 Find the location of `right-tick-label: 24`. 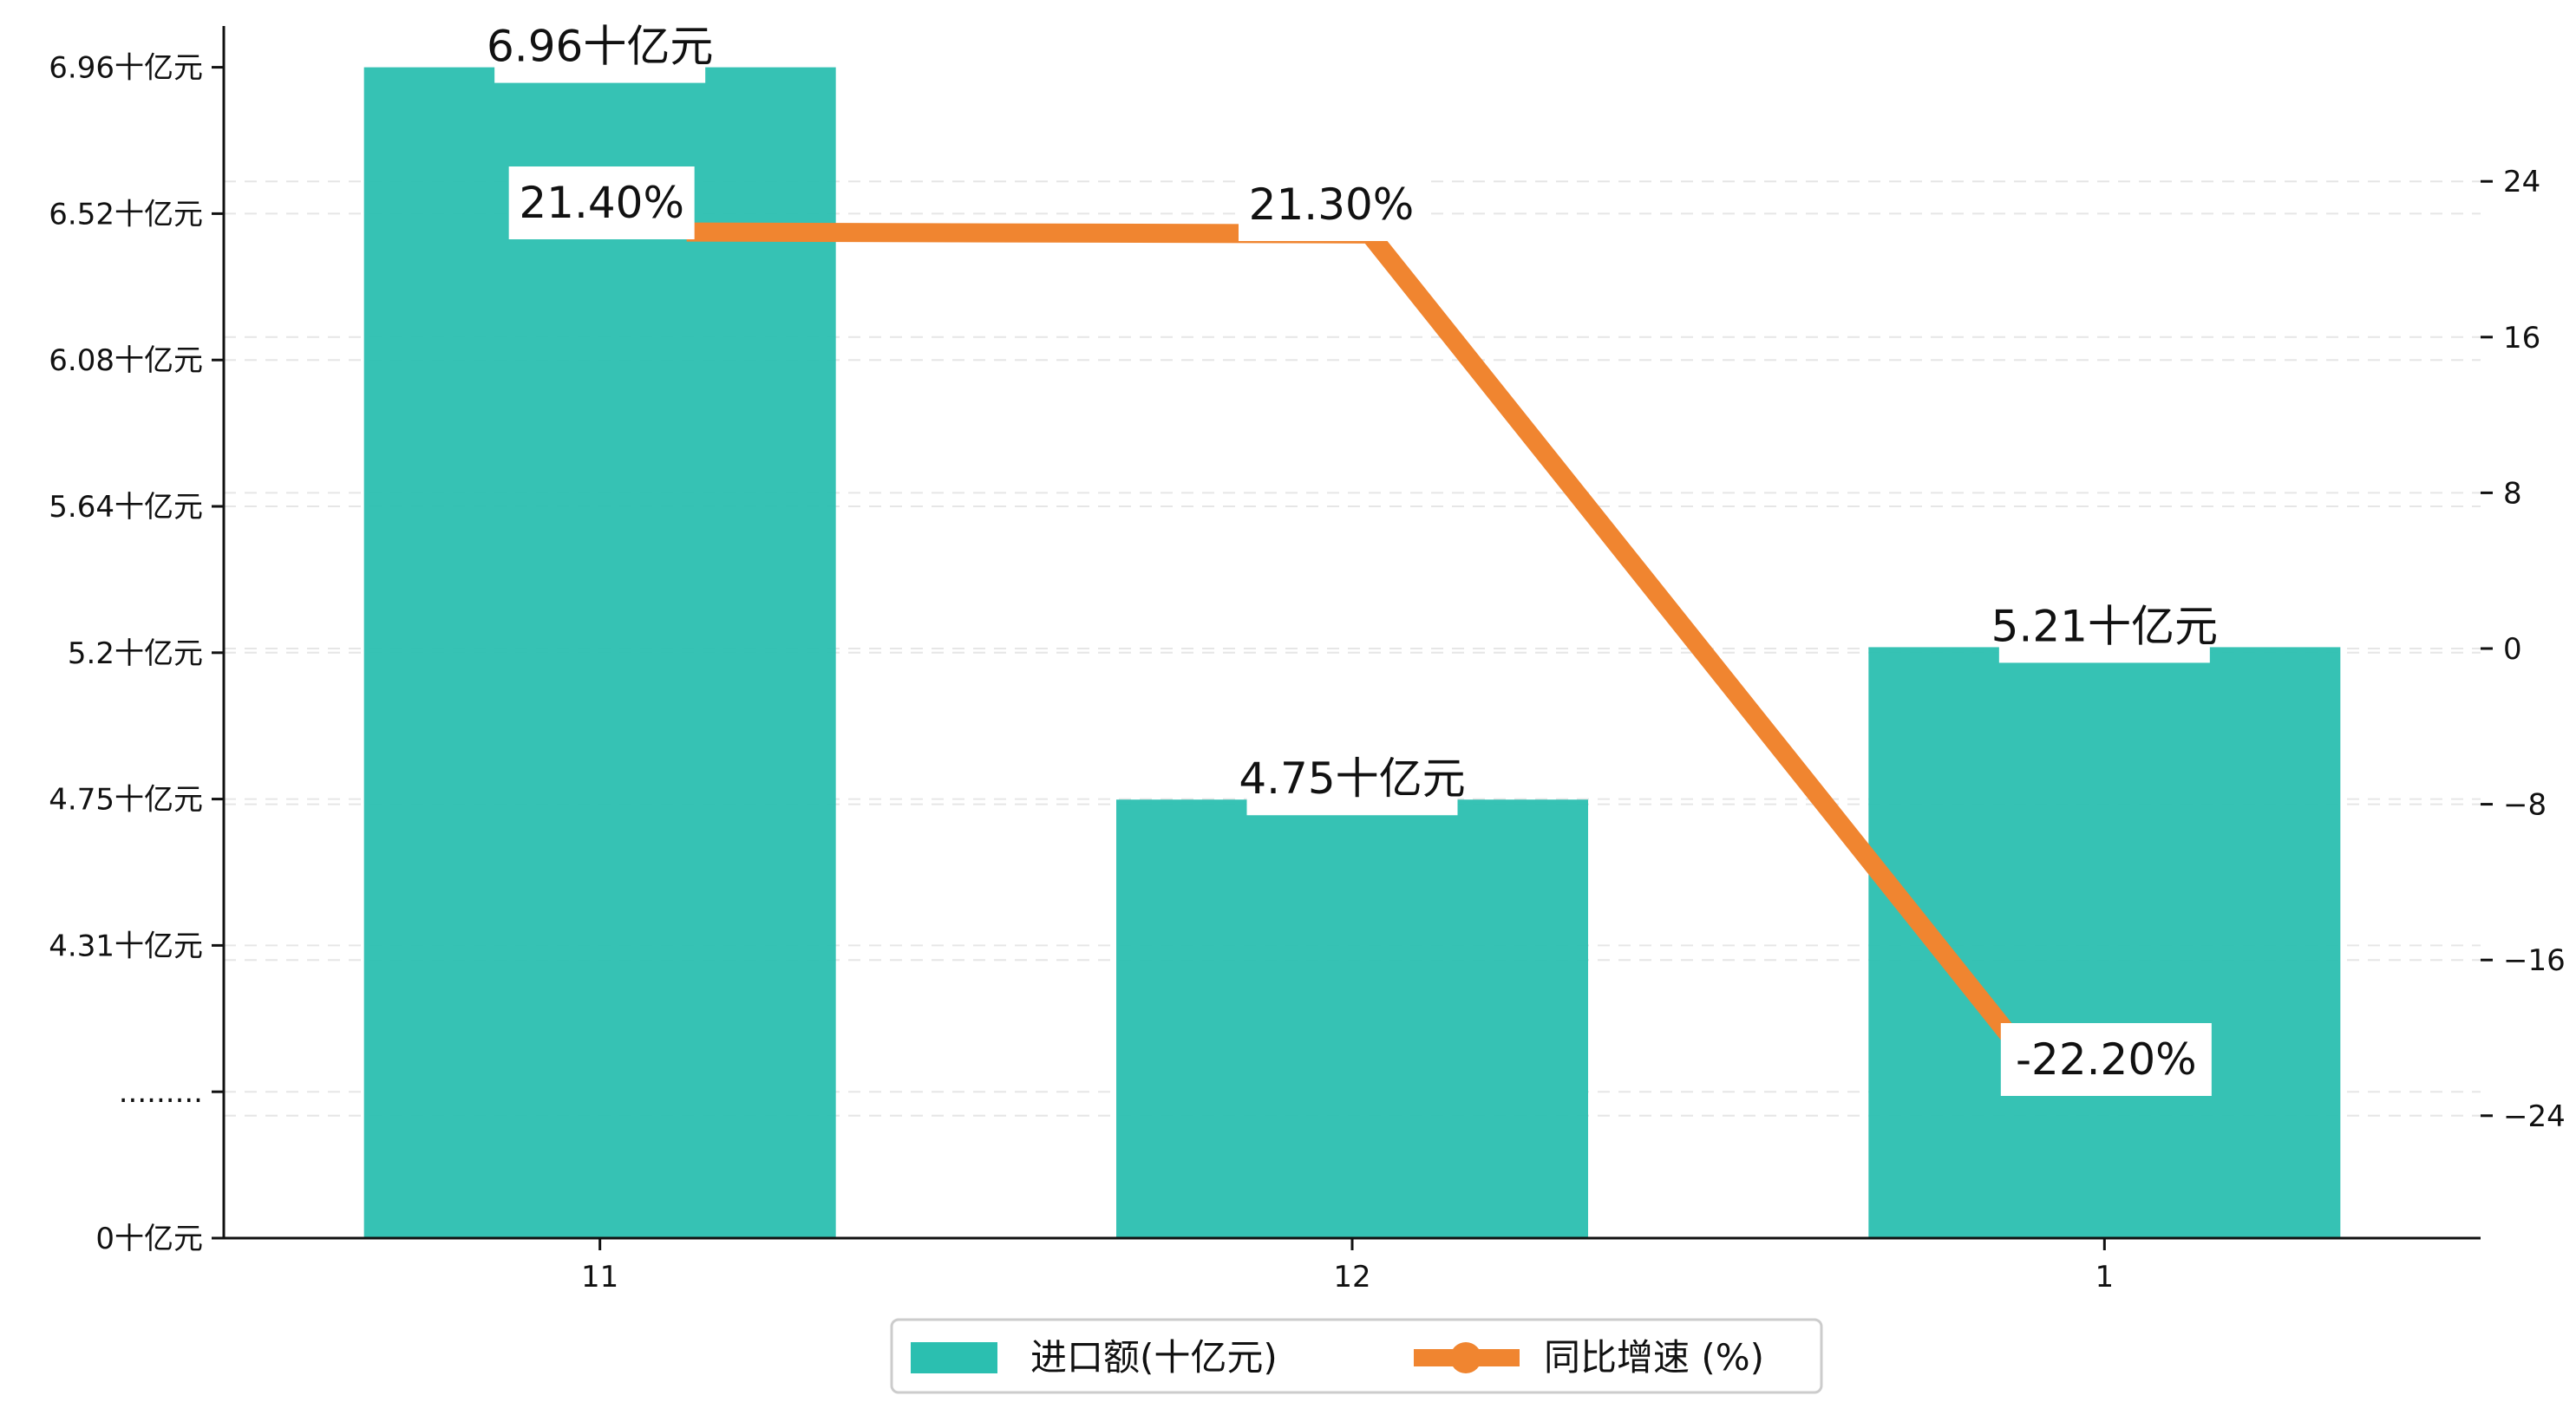

right-tick-label: 24 is located at coordinates (2521, 182).